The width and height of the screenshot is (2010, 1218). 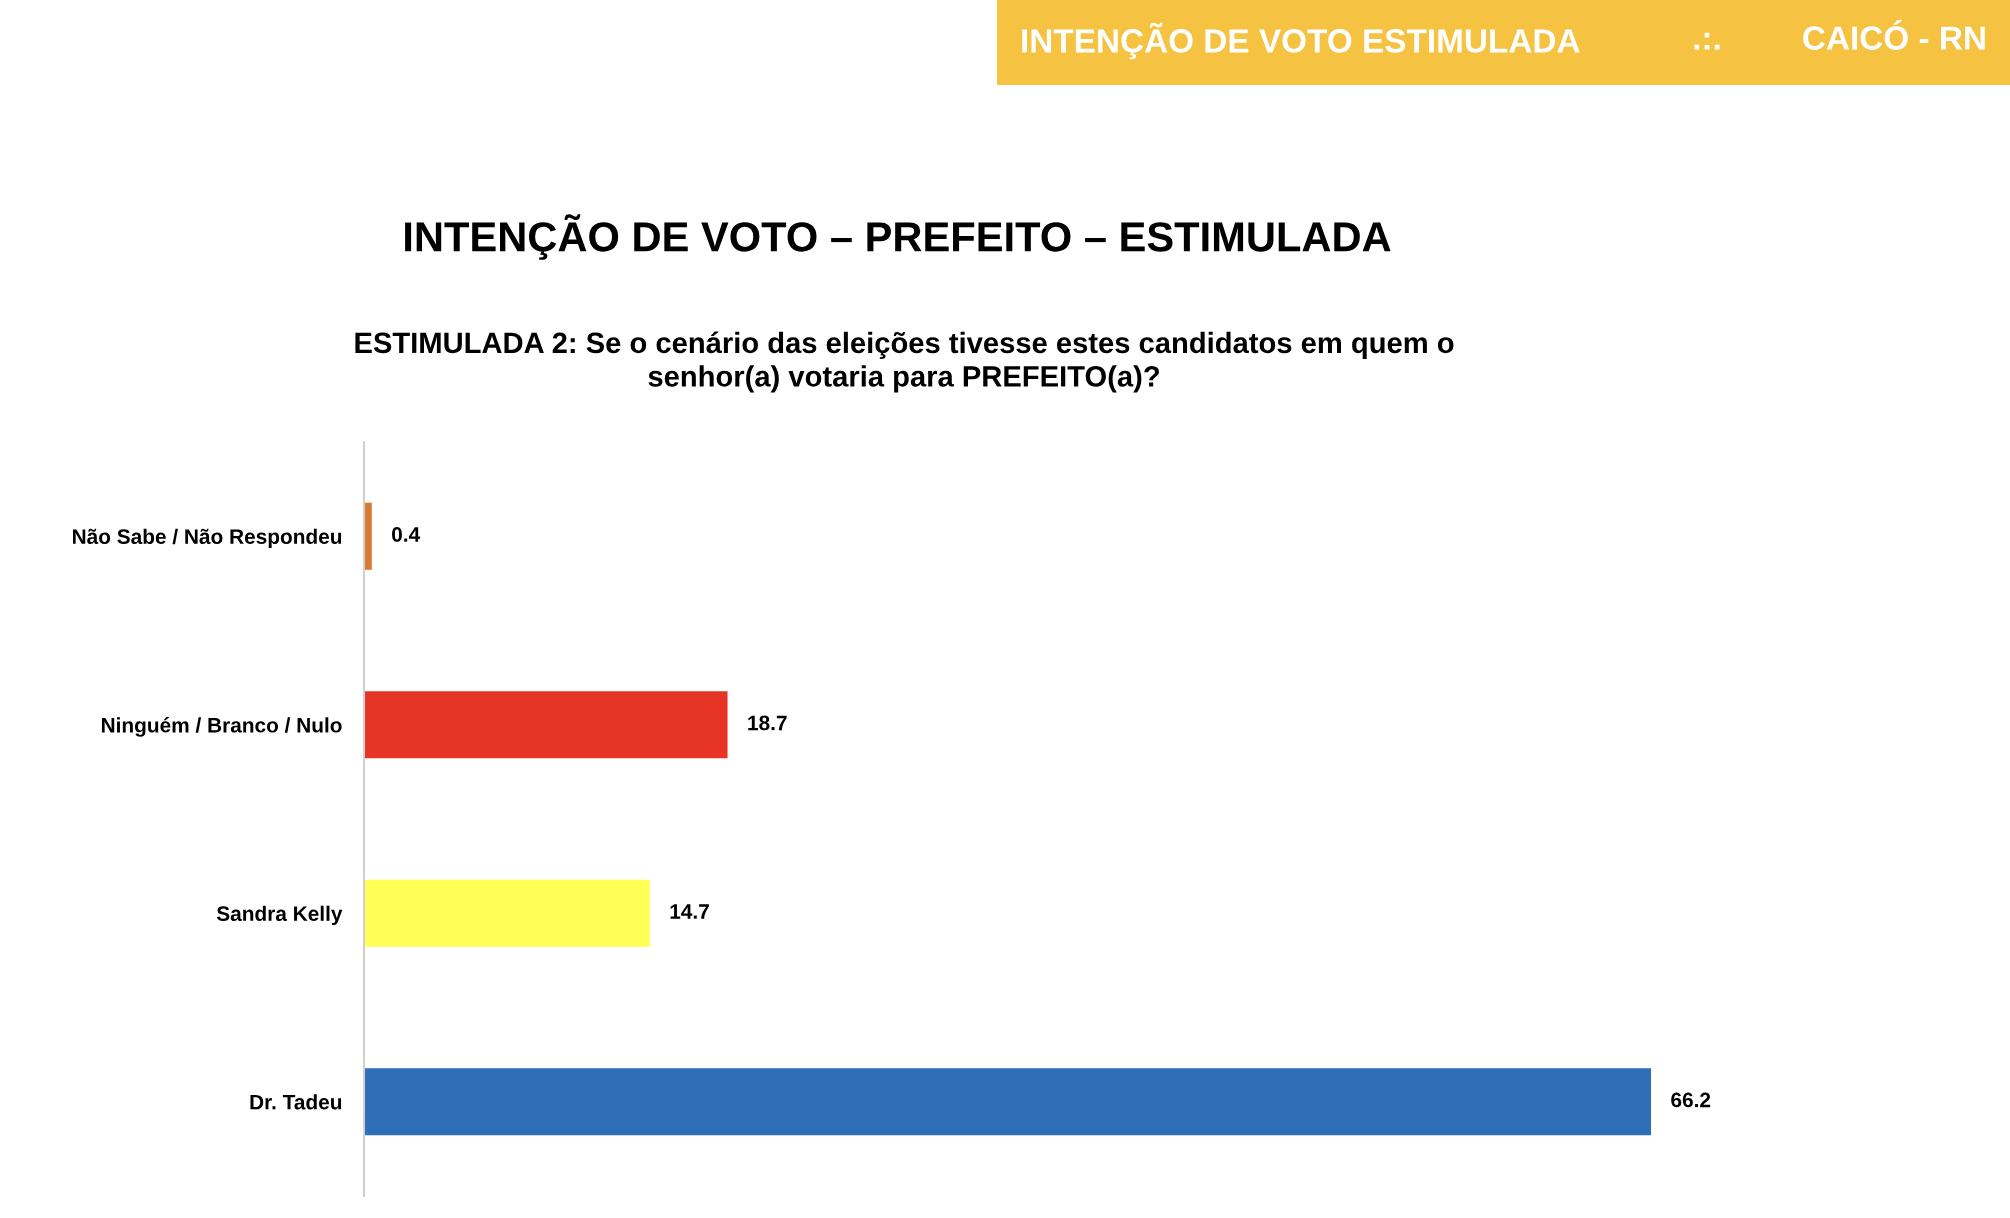 What do you see at coordinates (1894, 35) in the screenshot?
I see `text: CAICÓ - RN` at bounding box center [1894, 35].